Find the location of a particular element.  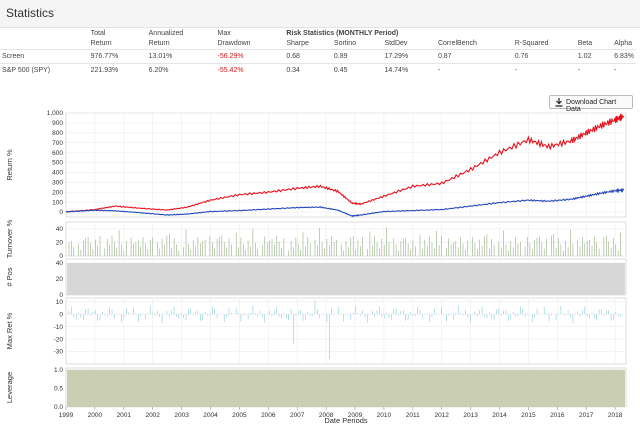

row-name: S&P 500 (SPY) is located at coordinates (44, 70).